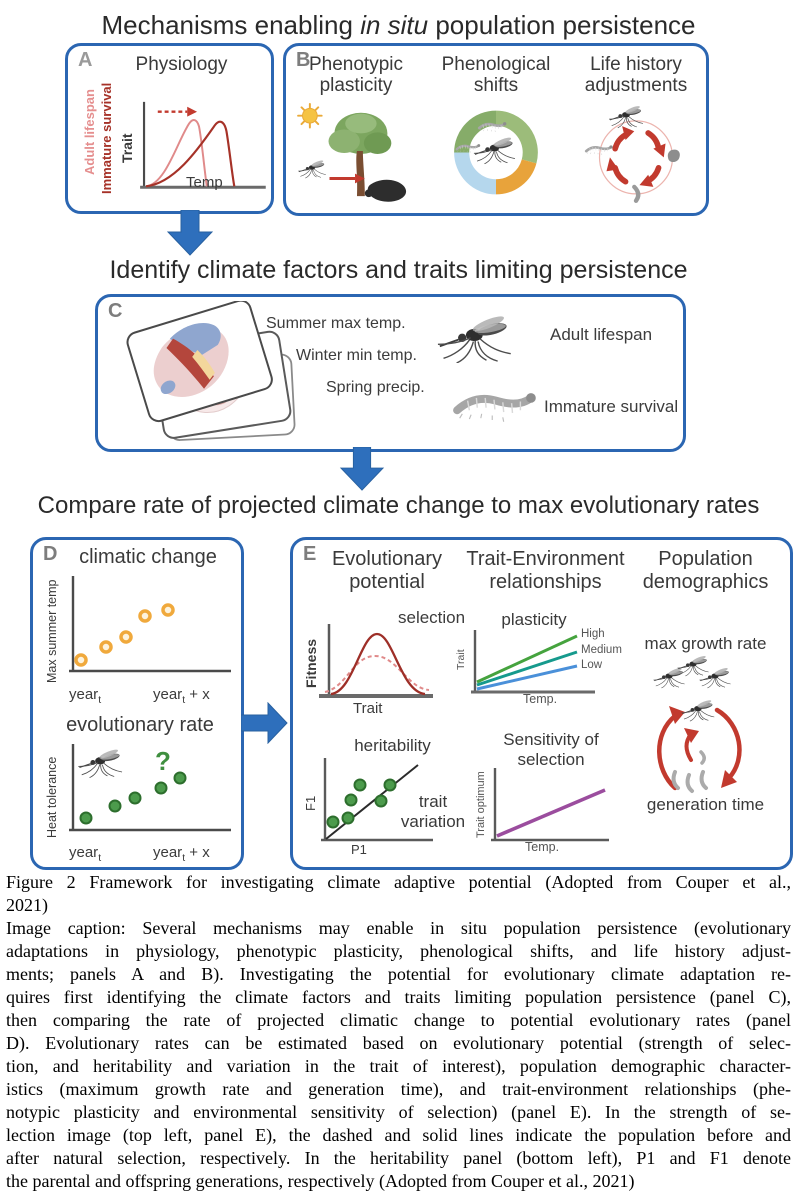  I want to click on tree-icon, so click(360, 154).